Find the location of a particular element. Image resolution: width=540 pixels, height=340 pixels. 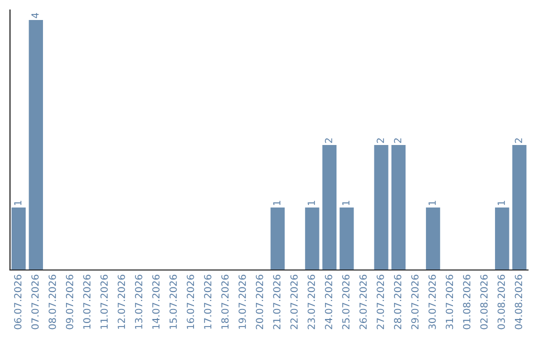

x-tick-label: 17.07.2026 is located at coordinates (208, 301).